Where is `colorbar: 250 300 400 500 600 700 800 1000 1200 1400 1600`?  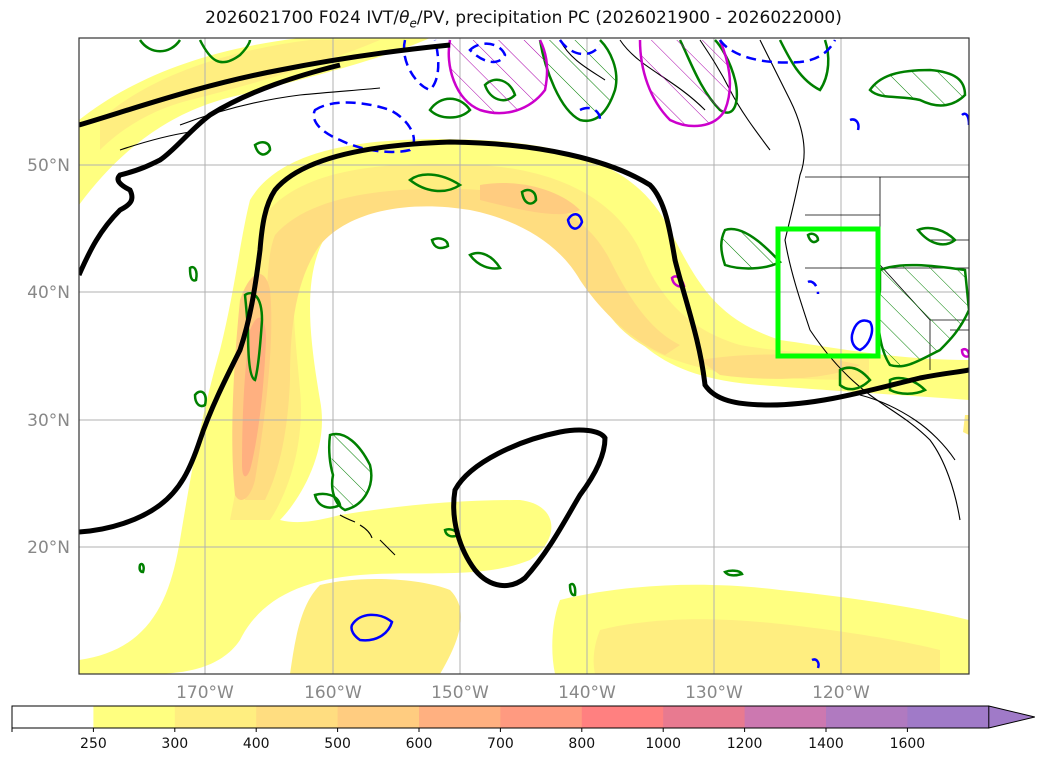
colorbar: 250 300 400 500 600 700 800 1000 1200 1400 1600 is located at coordinates (523, 728).